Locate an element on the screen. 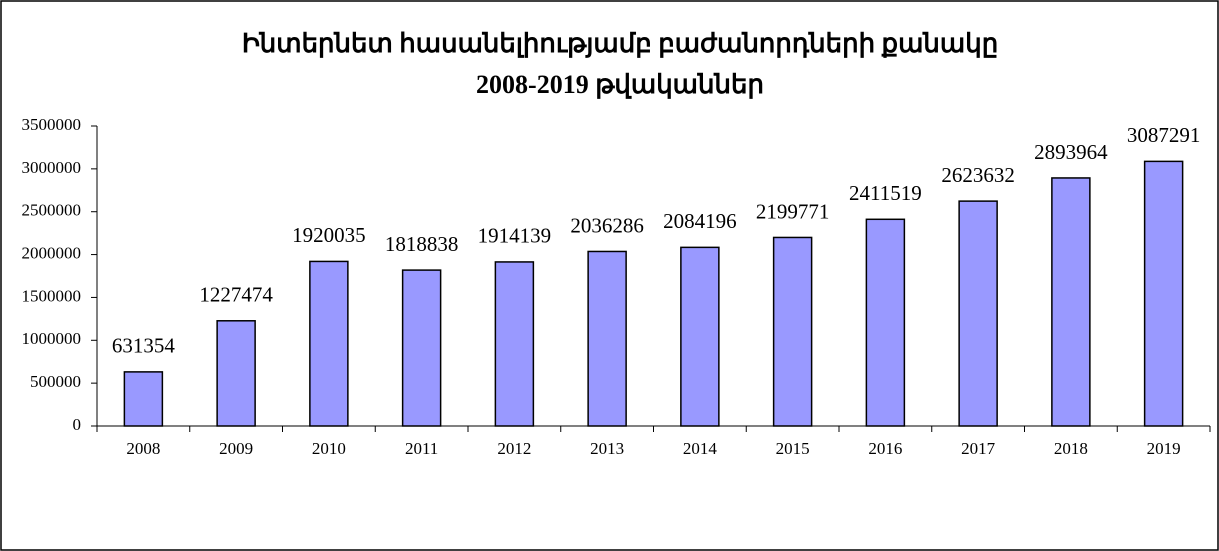  x-tick-label: 2017 is located at coordinates (978, 448).